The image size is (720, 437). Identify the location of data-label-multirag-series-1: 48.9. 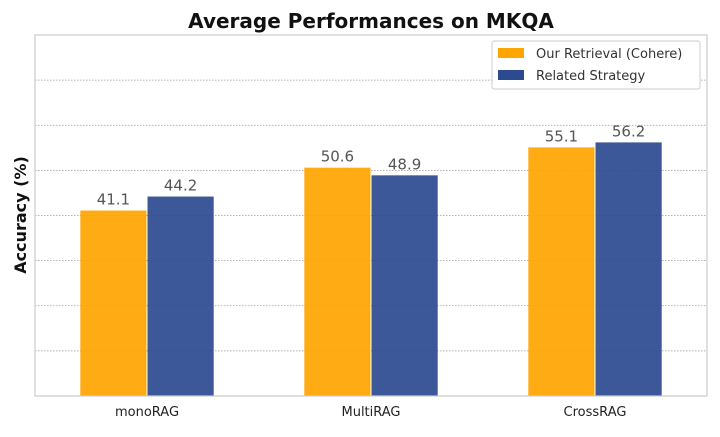
(404, 164).